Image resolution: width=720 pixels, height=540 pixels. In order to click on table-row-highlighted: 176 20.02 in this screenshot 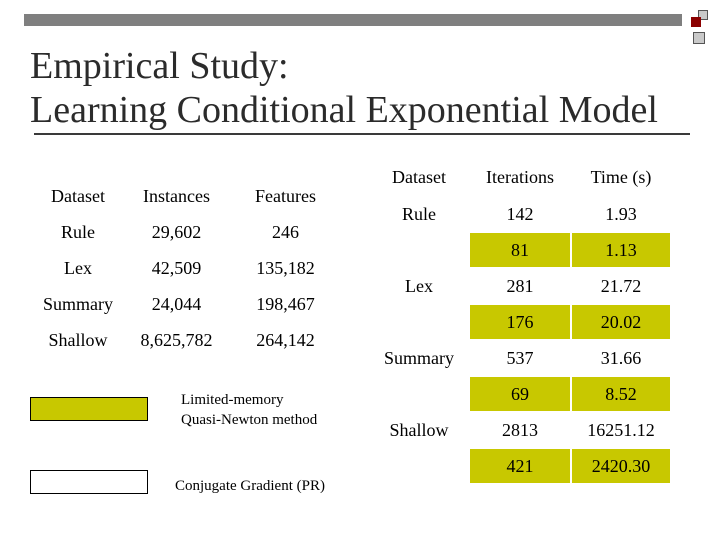, I will do `click(521, 322)`.